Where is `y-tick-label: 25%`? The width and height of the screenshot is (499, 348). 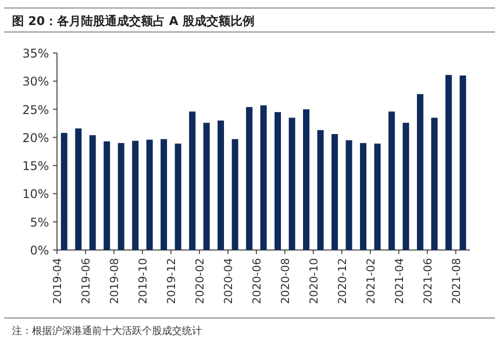 y-tick-label: 25% is located at coordinates (35, 109).